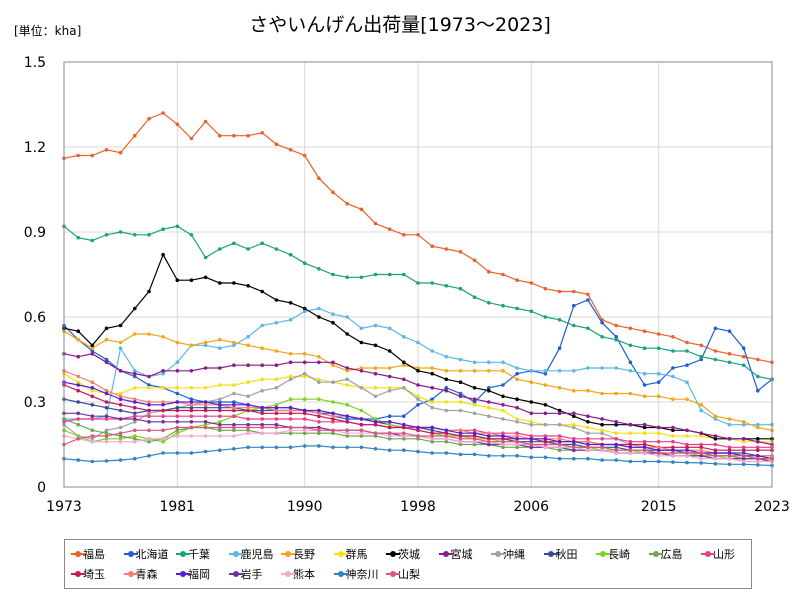  I want to click on y-tick-label: 1.2, so click(35, 148).